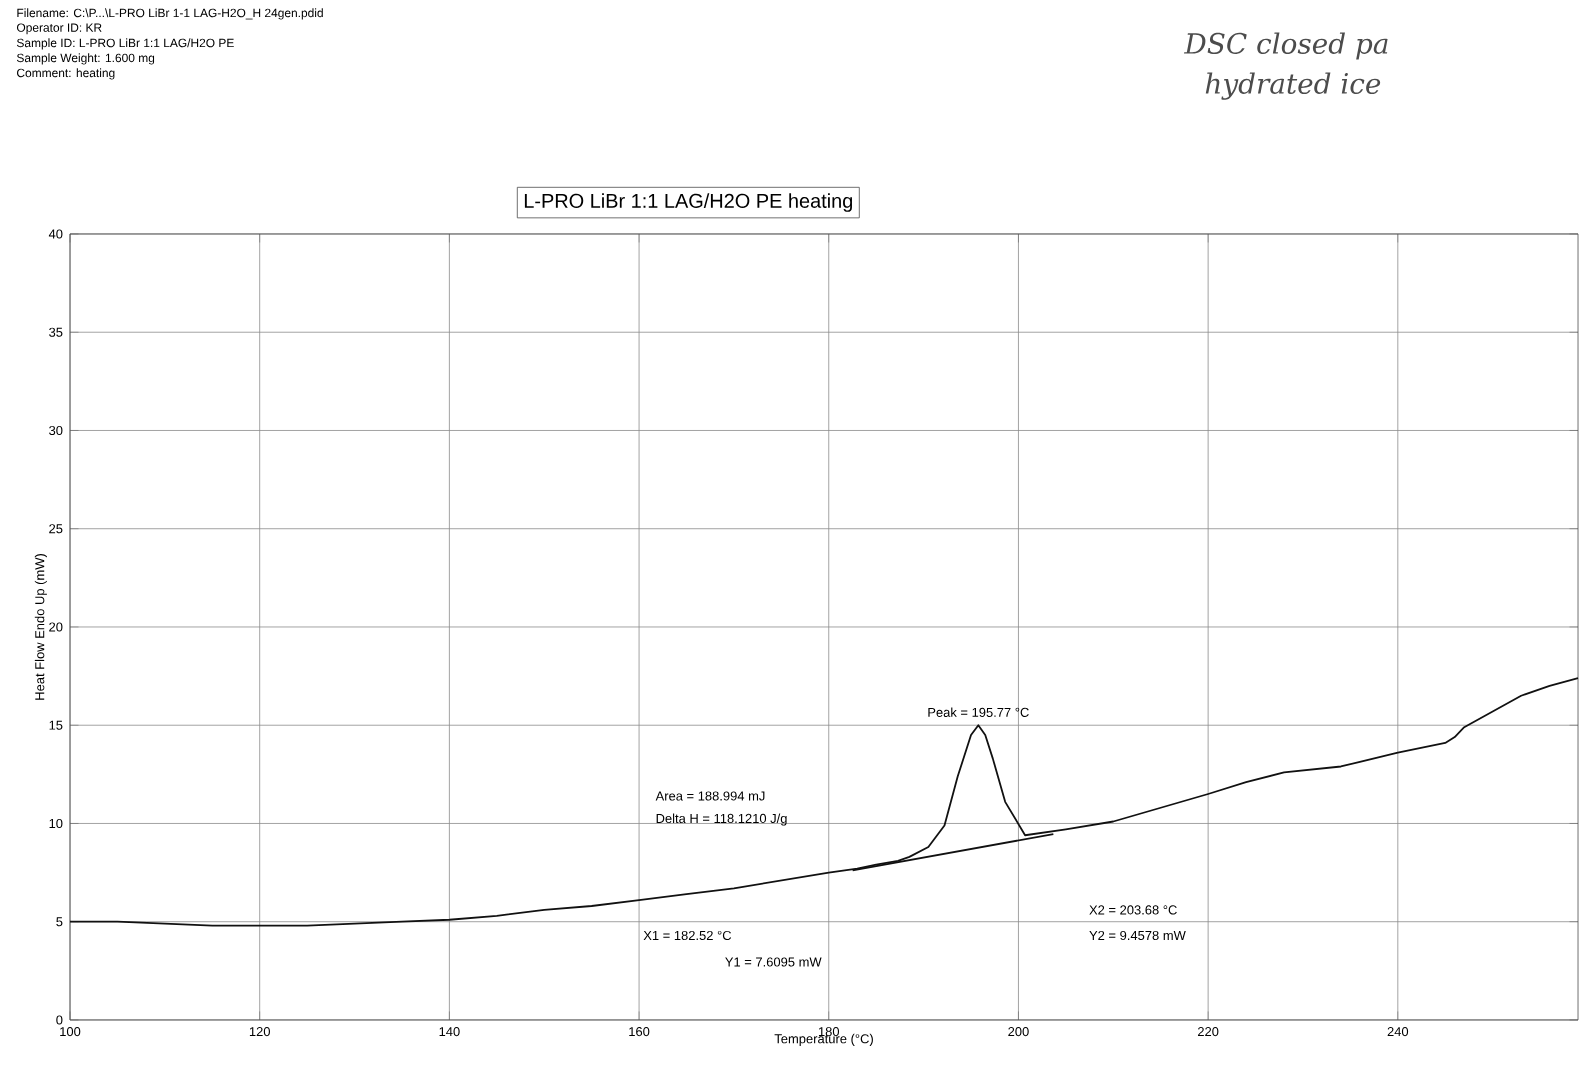 The image size is (1582, 1084). What do you see at coordinates (1293, 86) in the screenshot?
I see `text: hydrated ice` at bounding box center [1293, 86].